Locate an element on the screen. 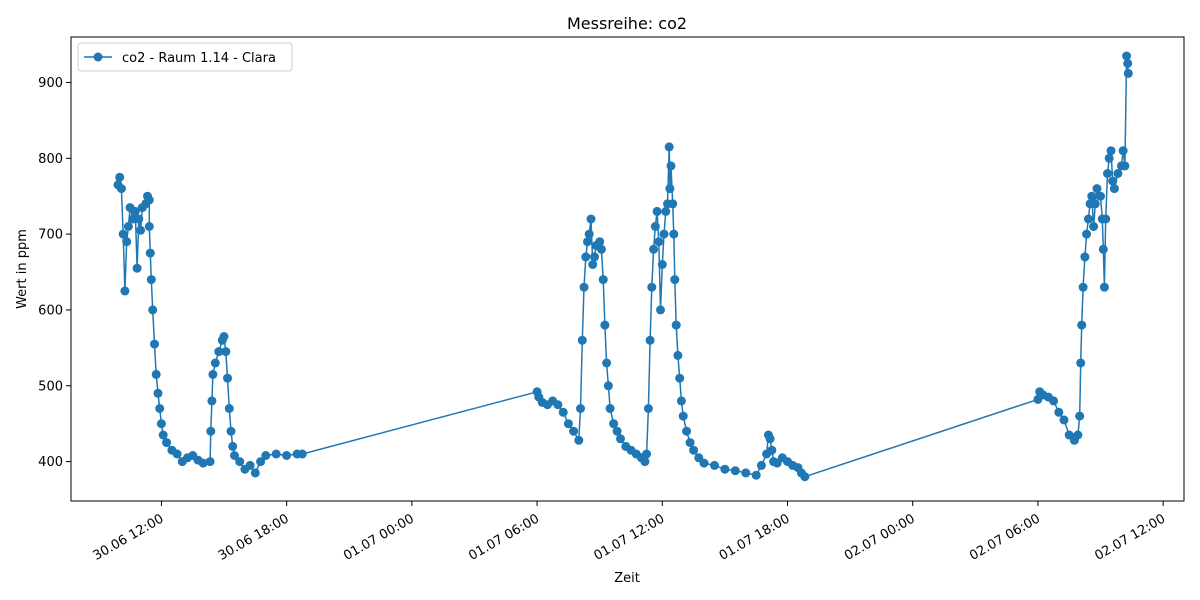  y-tick-label: 600 is located at coordinates (50, 310).